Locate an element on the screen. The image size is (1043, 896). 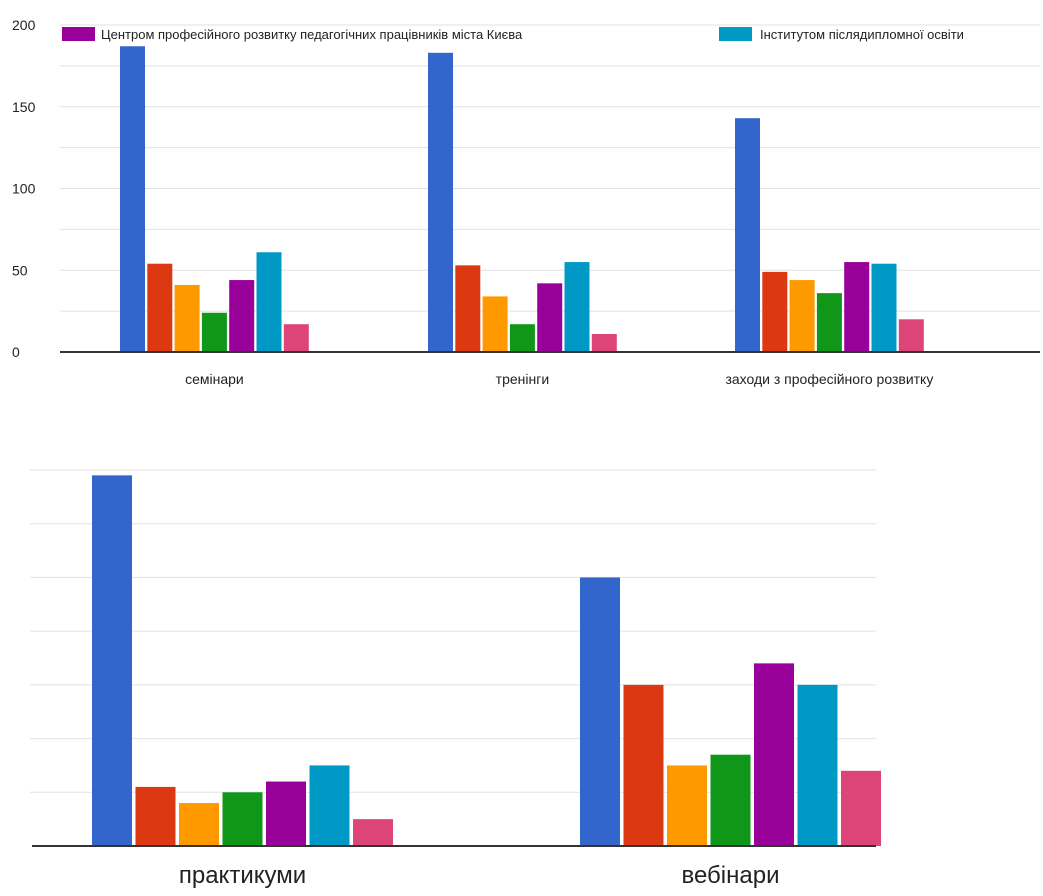
y-tick-label: 100 is located at coordinates (24, 189).